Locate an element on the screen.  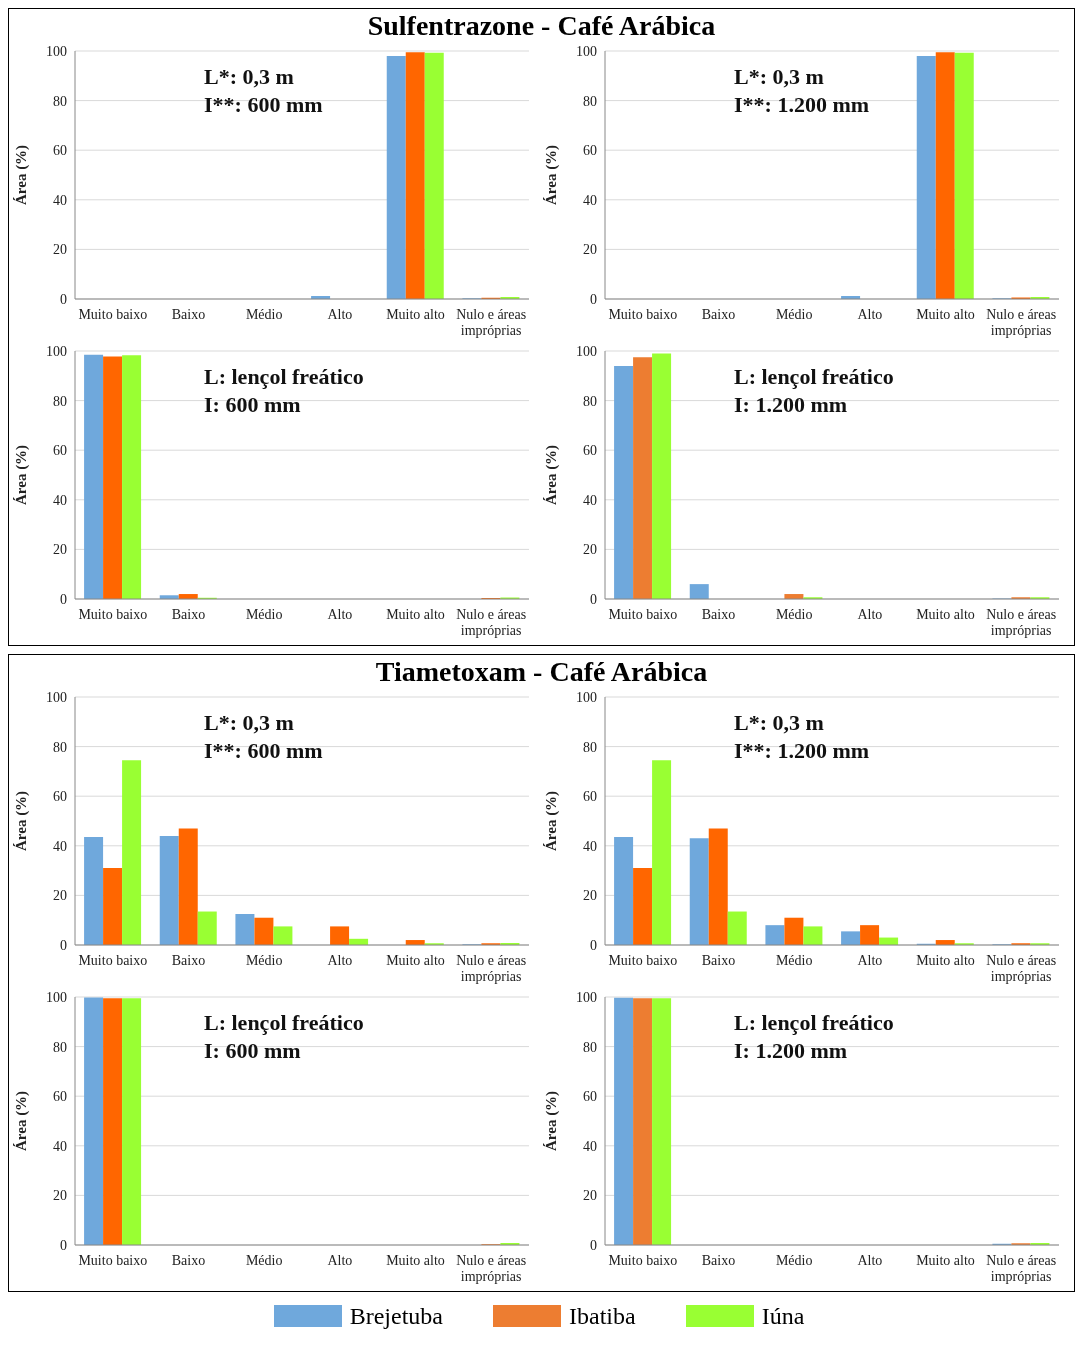
annotation: I: 600 mm is located at coordinates (253, 1051).